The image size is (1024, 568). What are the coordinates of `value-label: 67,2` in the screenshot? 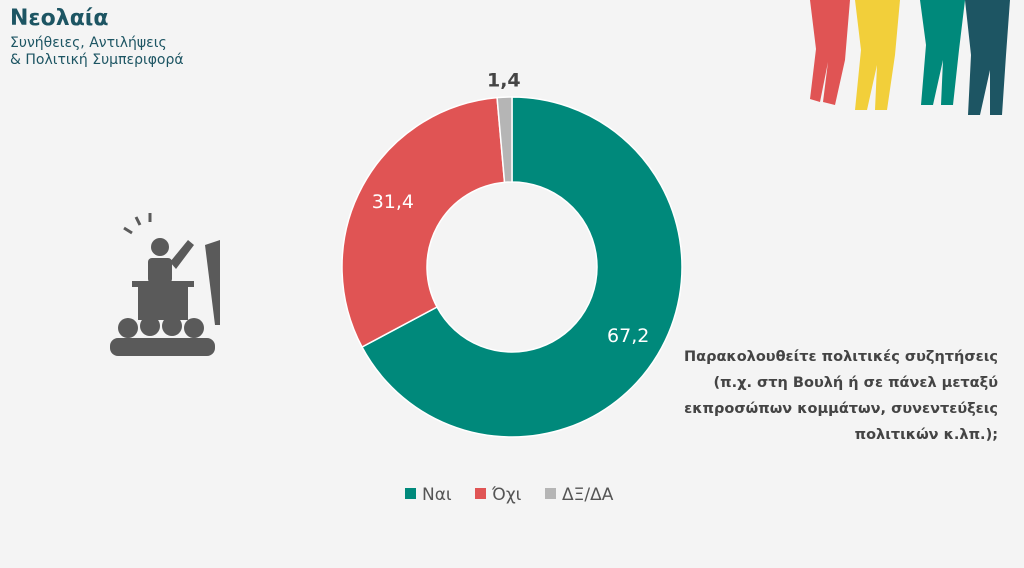 It's located at (628, 336).